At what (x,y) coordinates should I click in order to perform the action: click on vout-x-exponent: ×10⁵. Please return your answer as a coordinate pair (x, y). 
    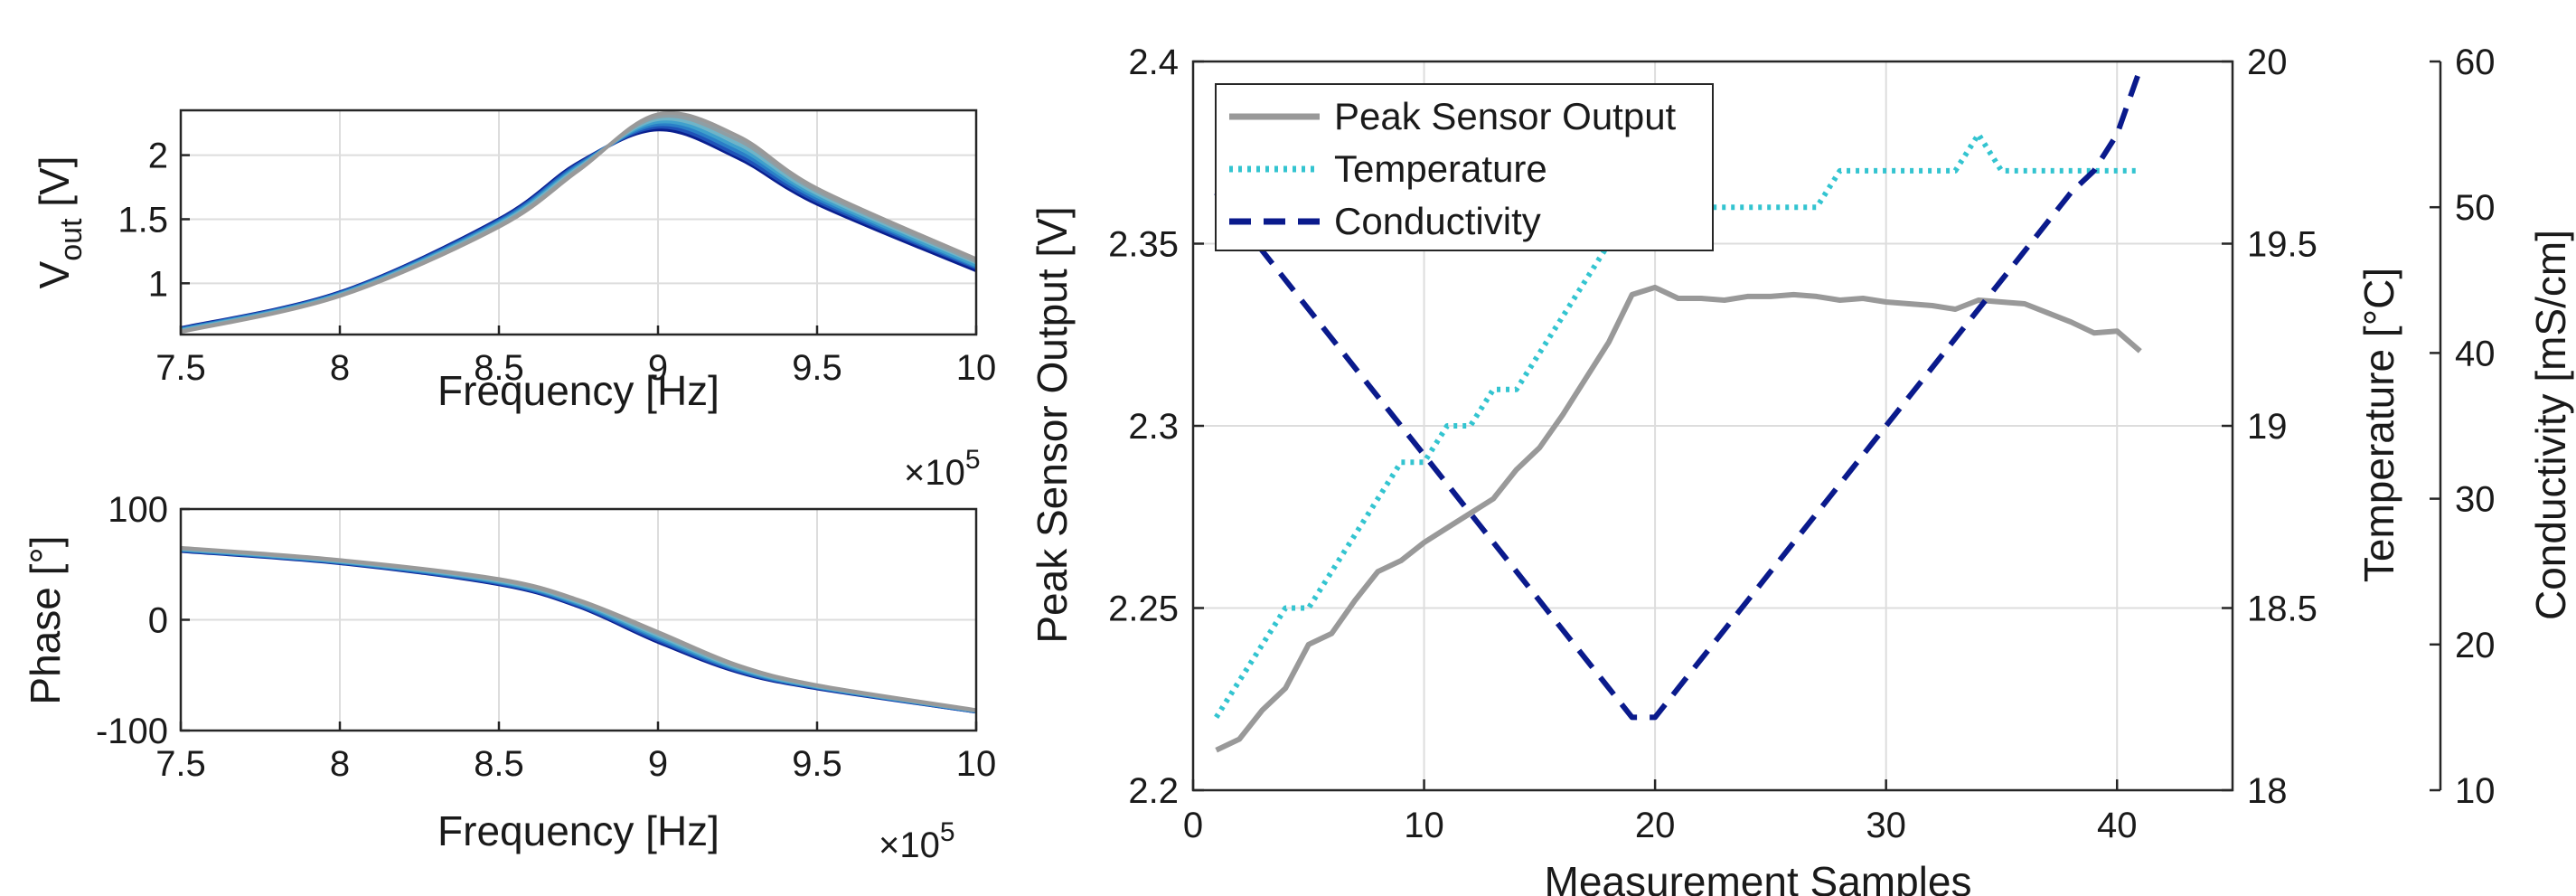
    Looking at the image, I should click on (943, 469).